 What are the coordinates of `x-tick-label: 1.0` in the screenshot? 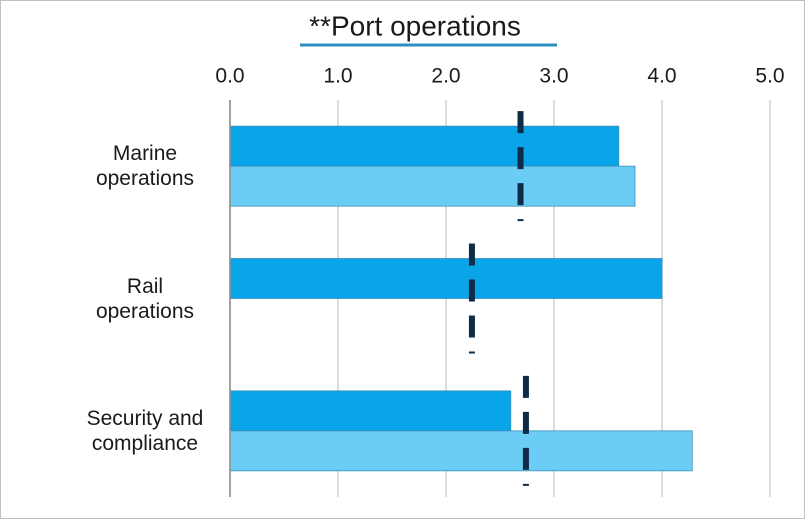 It's located at (337, 76).